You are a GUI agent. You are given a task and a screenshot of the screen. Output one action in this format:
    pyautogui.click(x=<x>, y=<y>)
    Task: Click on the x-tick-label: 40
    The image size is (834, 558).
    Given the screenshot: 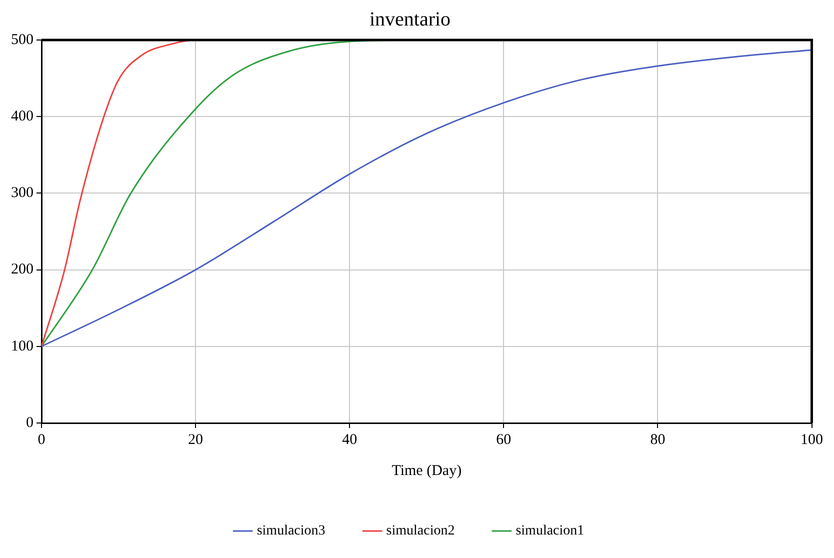 What is the action you would take?
    pyautogui.click(x=350, y=440)
    